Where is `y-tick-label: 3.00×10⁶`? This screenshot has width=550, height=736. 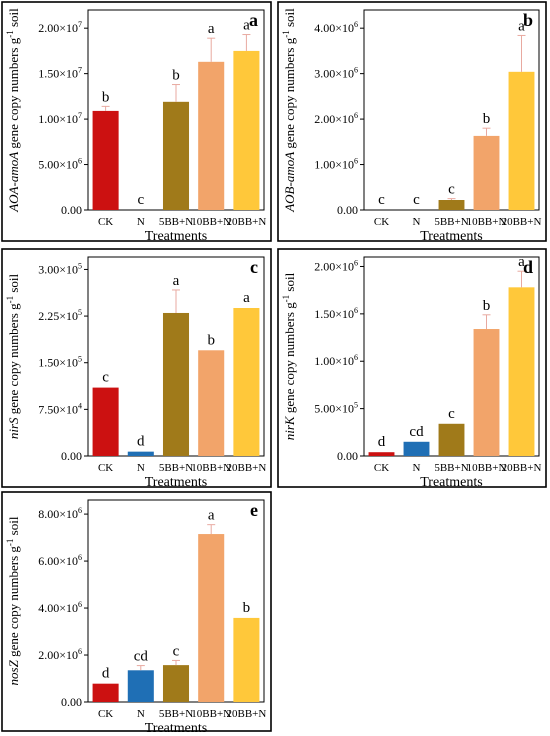
y-tick-label: 3.00×10⁶ is located at coordinates (336, 73).